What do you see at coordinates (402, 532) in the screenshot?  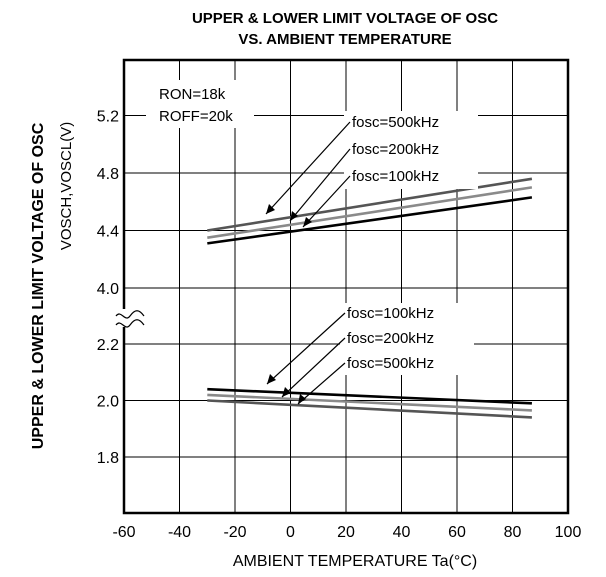 I see `x-tick-label: 40` at bounding box center [402, 532].